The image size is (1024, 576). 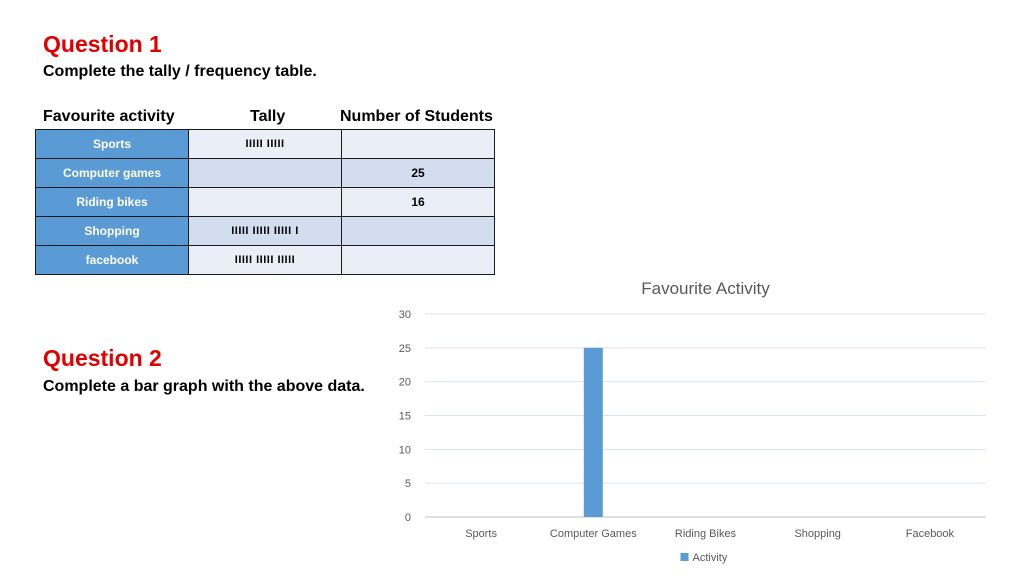 I want to click on x-tick-label: Shopping, so click(x=817, y=534).